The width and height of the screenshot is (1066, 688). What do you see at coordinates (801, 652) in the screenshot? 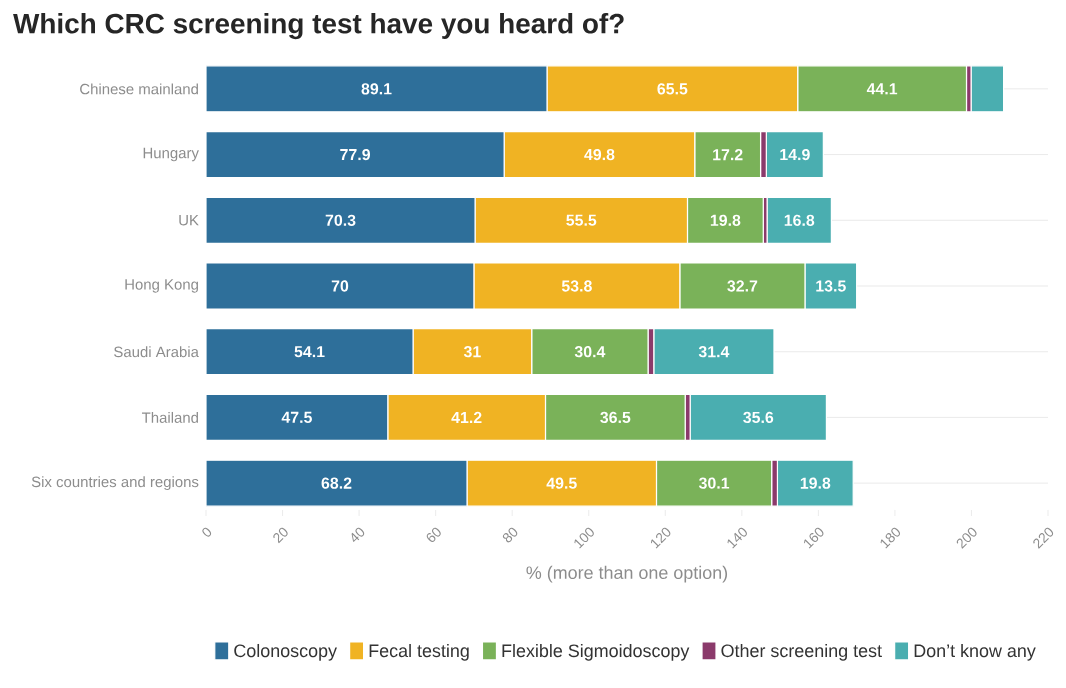
I see `legend-label: Other screening test` at bounding box center [801, 652].